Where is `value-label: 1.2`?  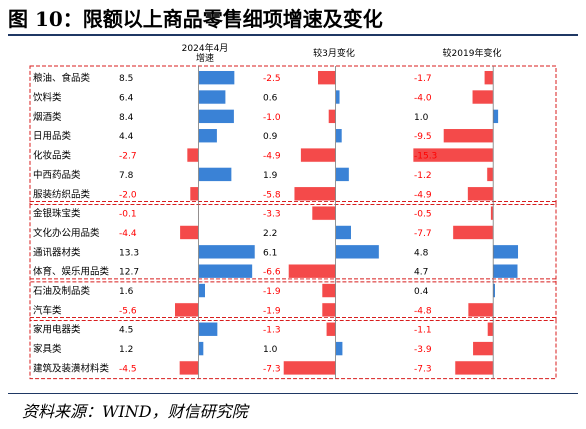 value-label: 1.2 is located at coordinates (126, 350).